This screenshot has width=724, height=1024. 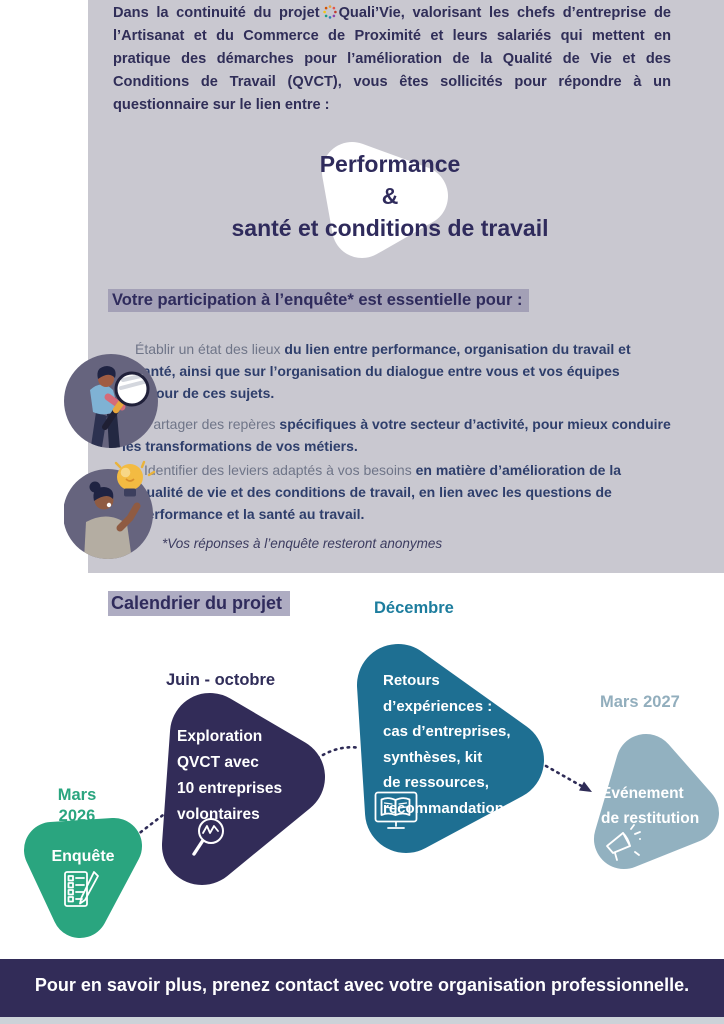 What do you see at coordinates (81, 889) in the screenshot?
I see `survey-checklist-icon` at bounding box center [81, 889].